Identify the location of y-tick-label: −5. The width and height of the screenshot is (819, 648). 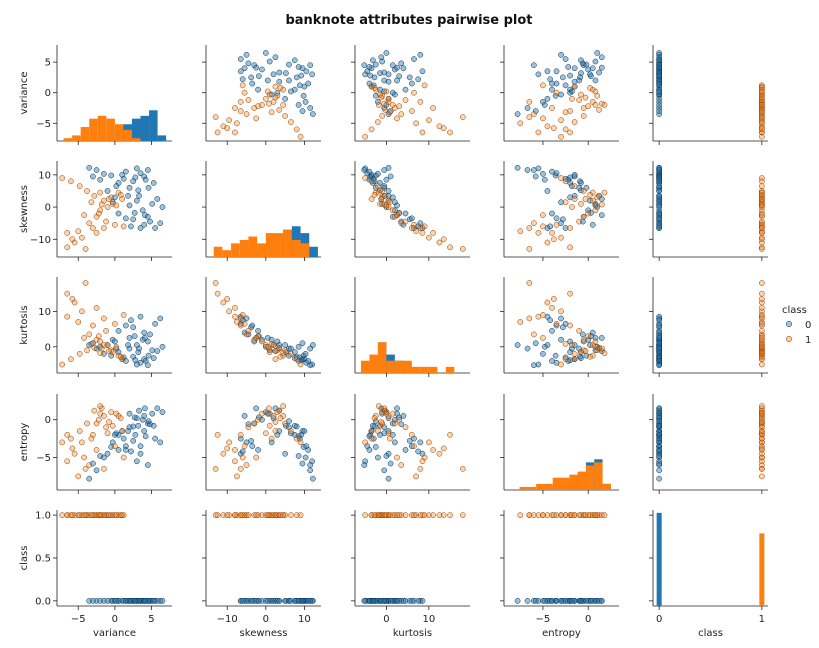
(43, 458).